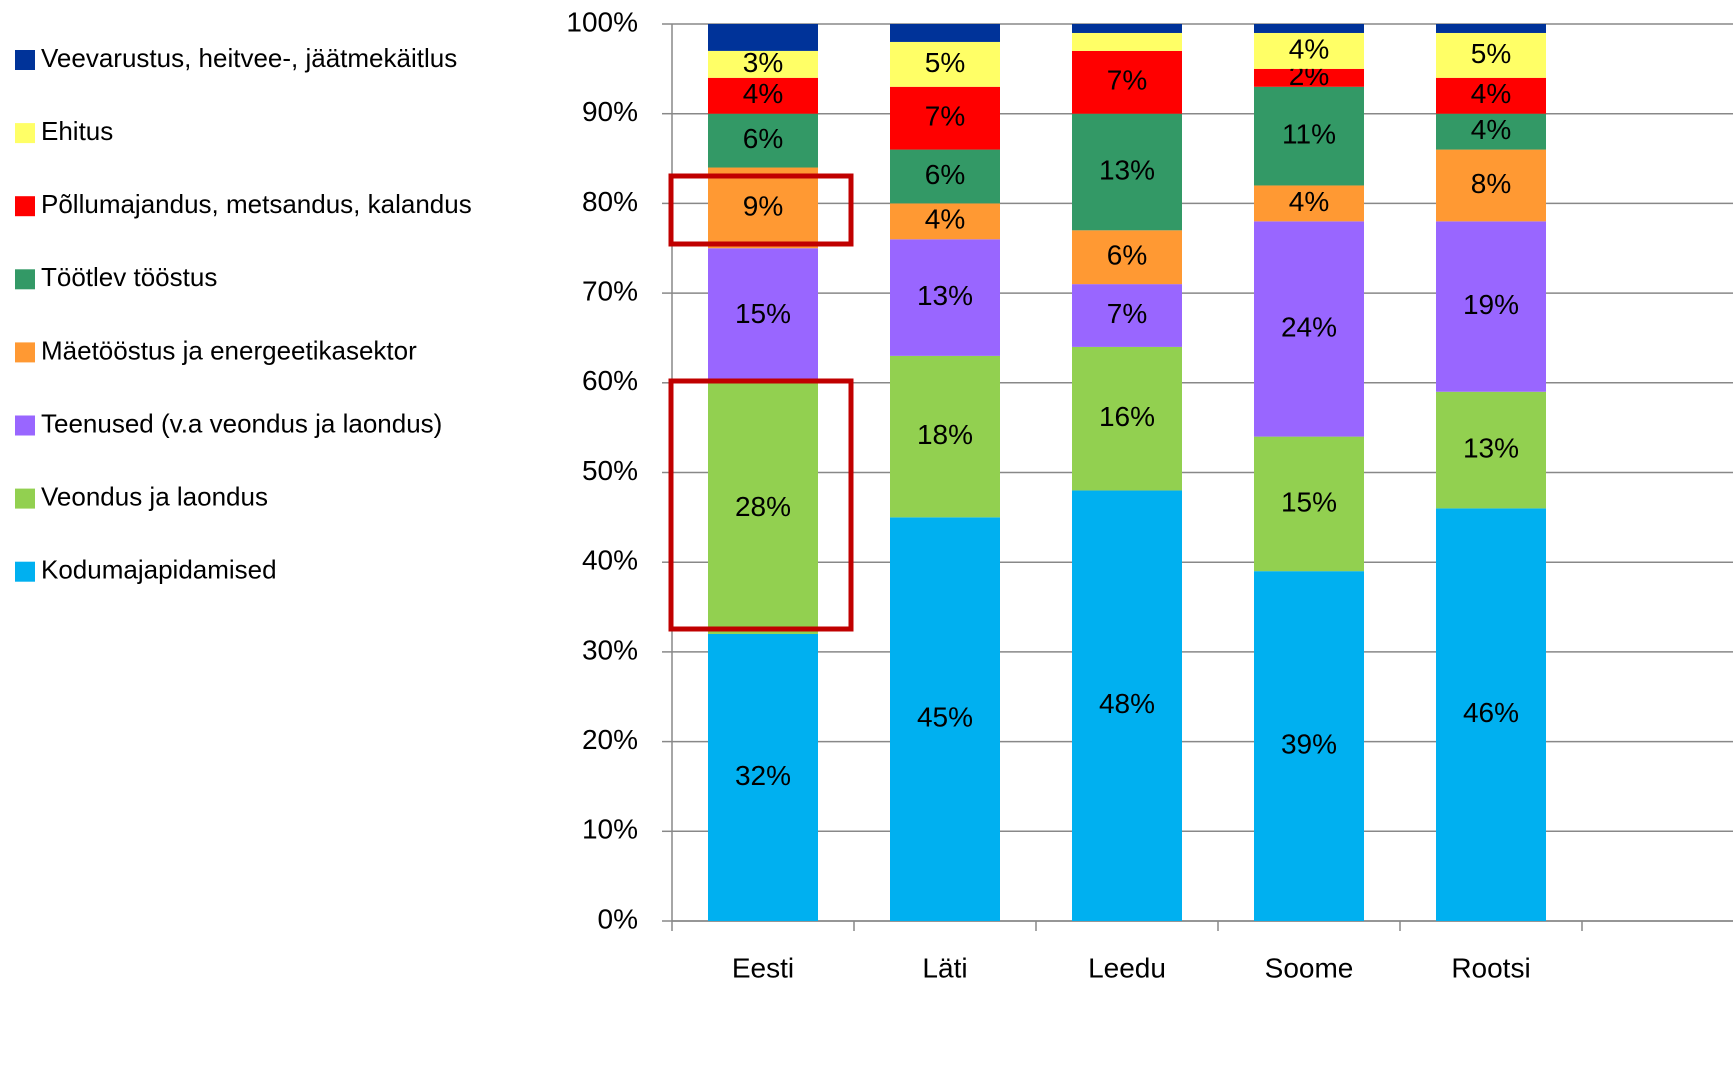  Describe the element at coordinates (1309, 326) in the screenshot. I see `data-label: 24%` at that location.